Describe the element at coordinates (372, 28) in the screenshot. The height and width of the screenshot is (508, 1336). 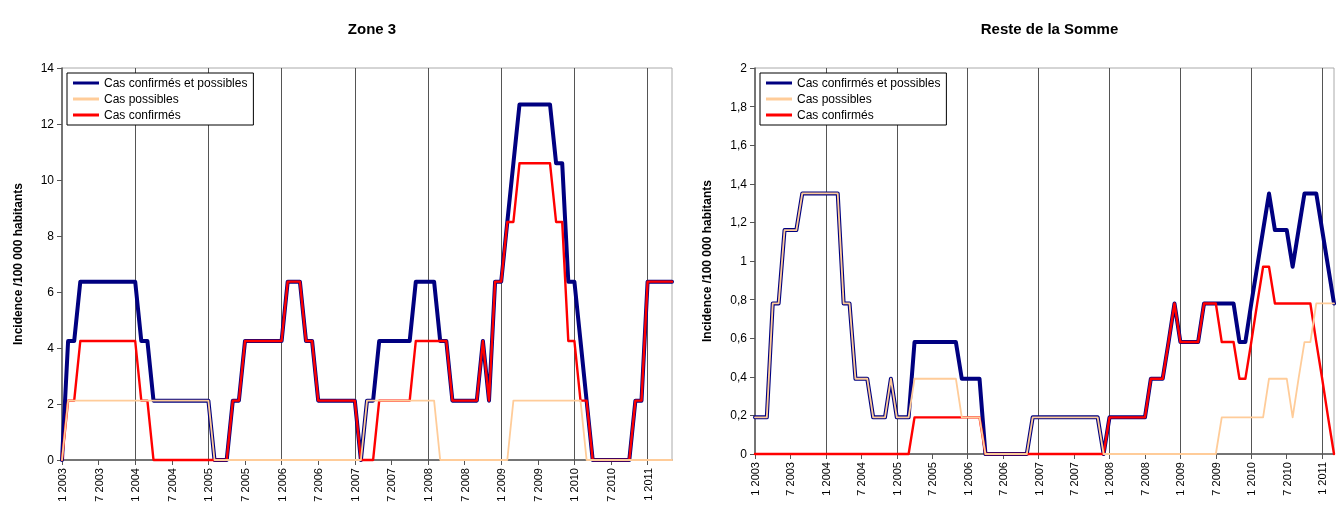
I see `chart-title: Zone 3` at that location.